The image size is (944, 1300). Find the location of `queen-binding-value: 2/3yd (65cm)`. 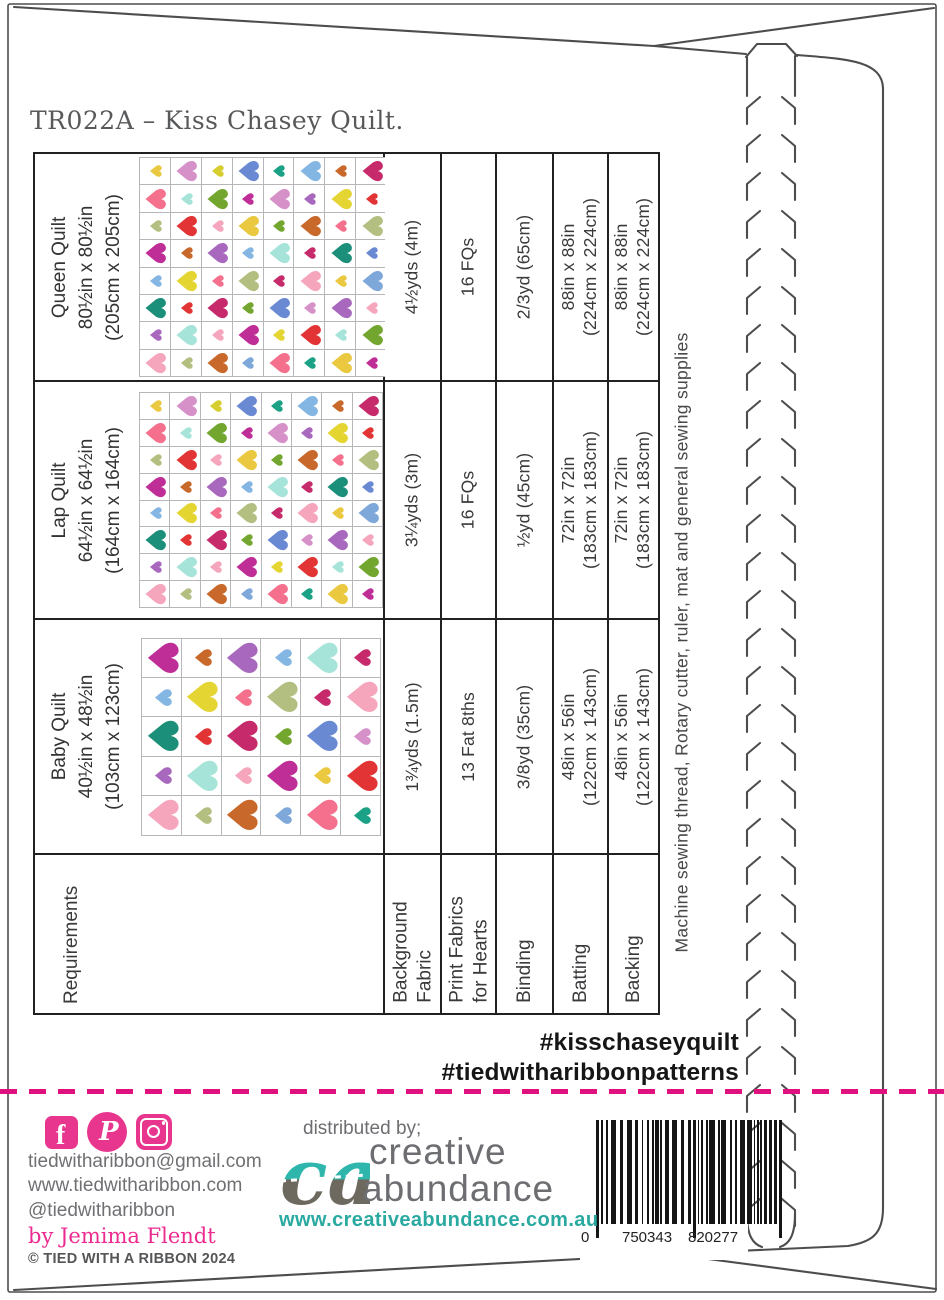

queen-binding-value: 2/3yd (65cm) is located at coordinates (524, 267).